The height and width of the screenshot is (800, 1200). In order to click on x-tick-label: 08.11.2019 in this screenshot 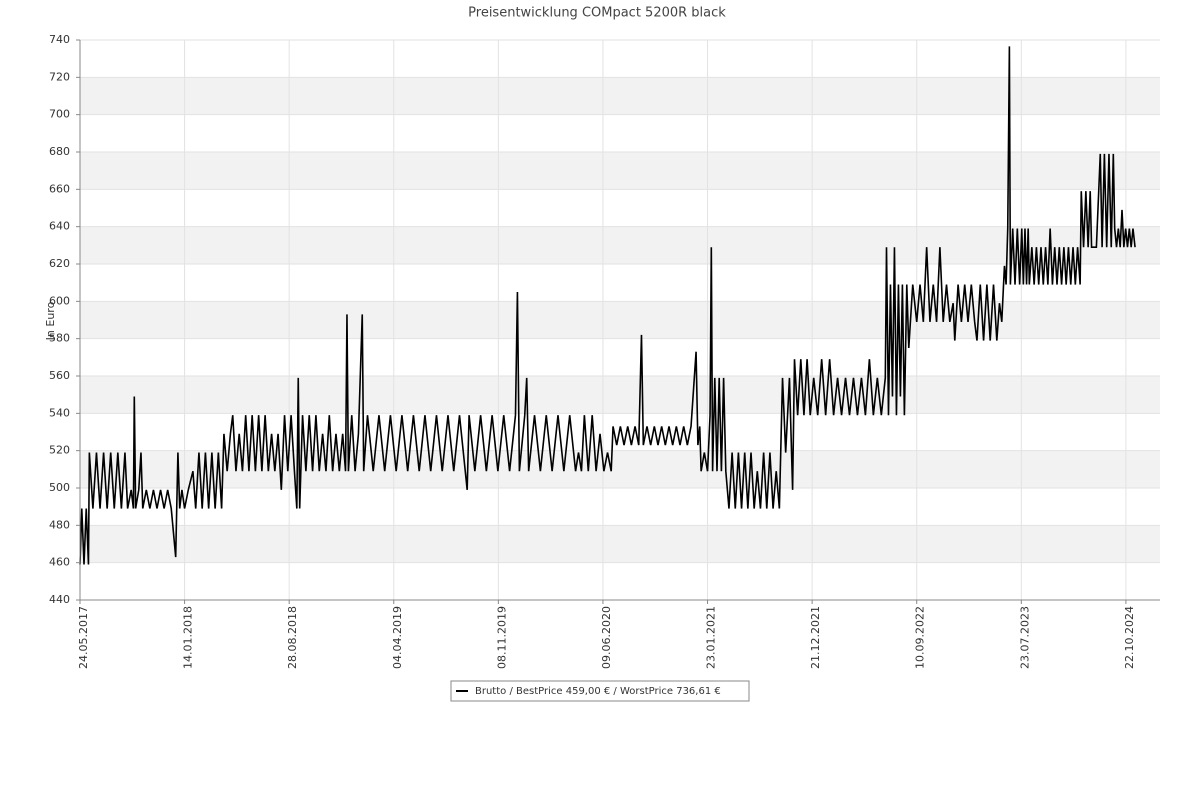, I will do `click(501, 637)`.